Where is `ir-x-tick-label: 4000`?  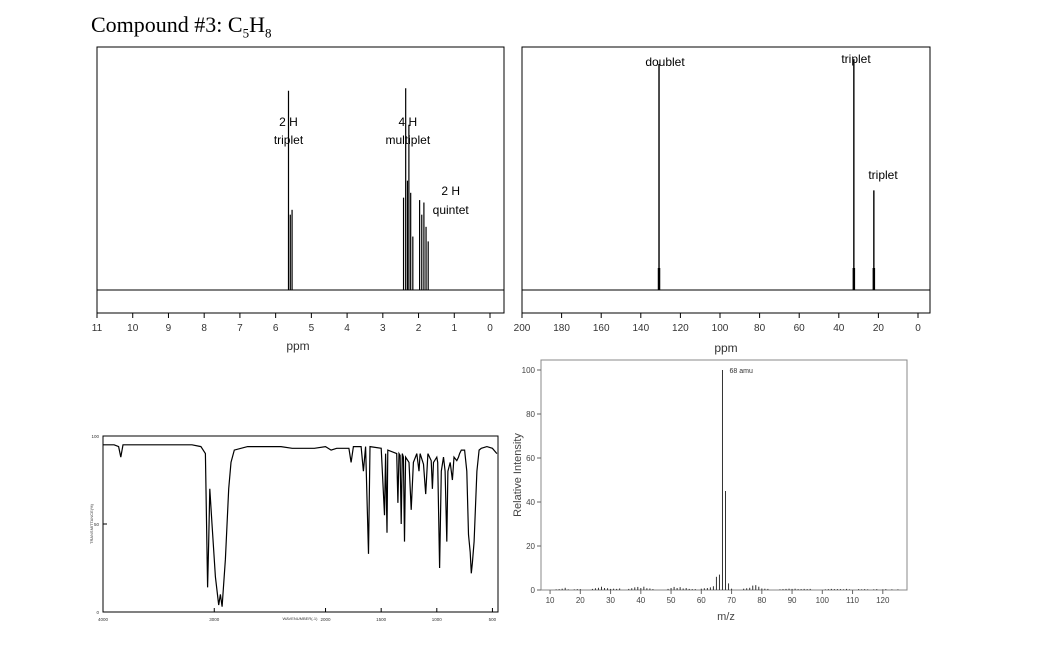 ir-x-tick-label: 4000 is located at coordinates (103, 619).